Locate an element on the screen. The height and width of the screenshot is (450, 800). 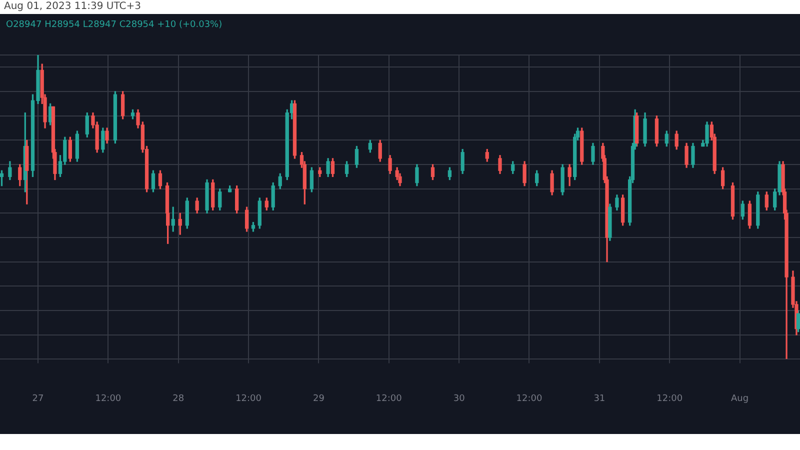
x-tick-label: 28 is located at coordinates (178, 399).